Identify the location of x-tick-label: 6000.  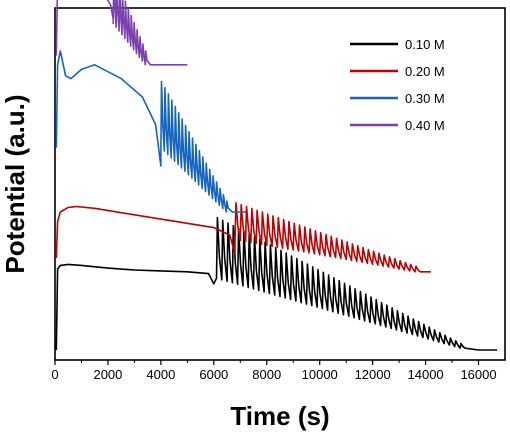
(213, 374).